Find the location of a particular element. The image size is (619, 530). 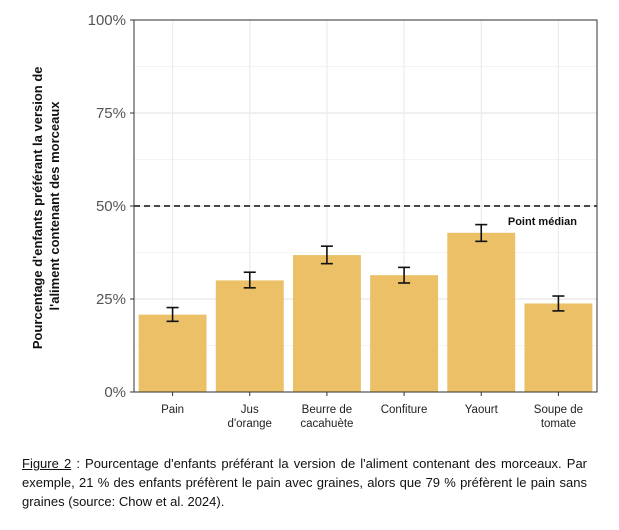

y-tick-label: 75% is located at coordinates (111, 113).